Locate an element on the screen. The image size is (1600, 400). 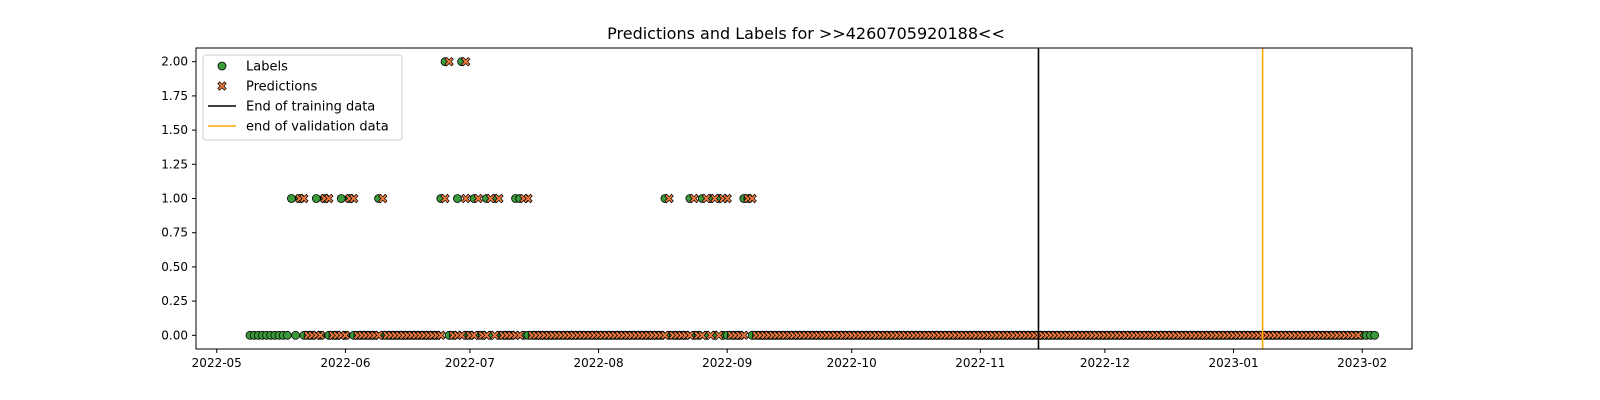
x-tick-label: 2023-01 is located at coordinates (1233, 363).